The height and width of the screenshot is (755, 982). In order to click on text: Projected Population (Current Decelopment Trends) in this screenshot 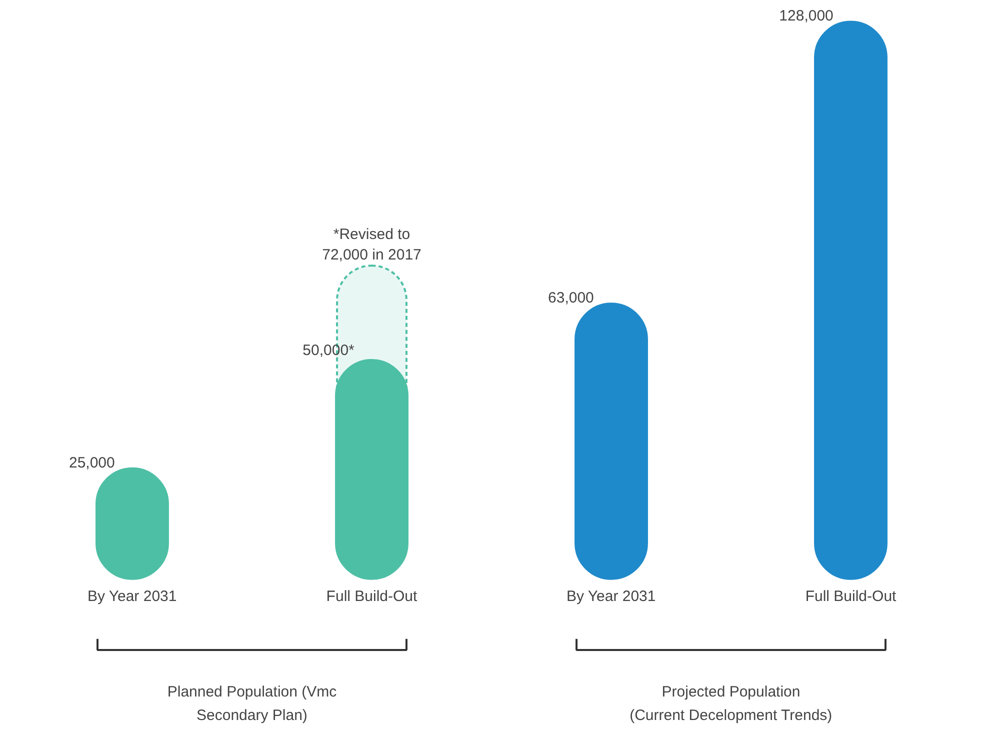, I will do `click(731, 703)`.